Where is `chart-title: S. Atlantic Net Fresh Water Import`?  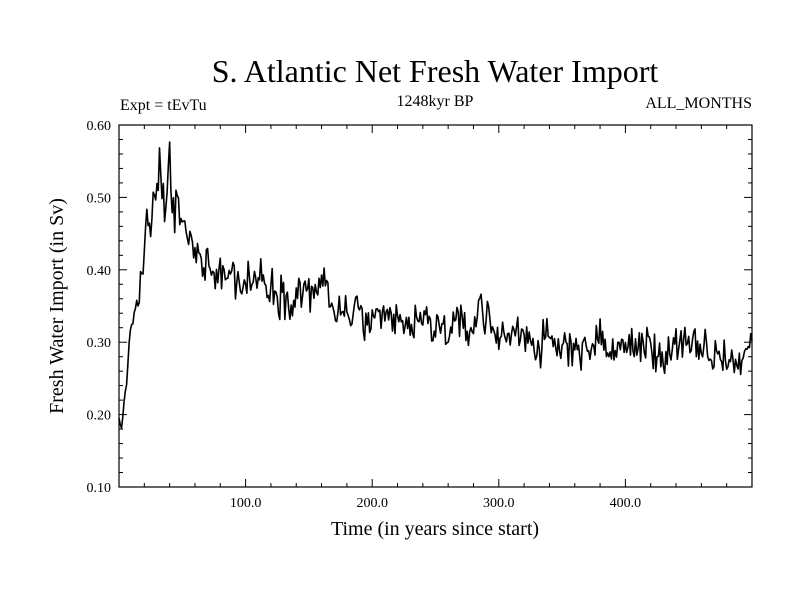 chart-title: S. Atlantic Net Fresh Water Import is located at coordinates (435, 71).